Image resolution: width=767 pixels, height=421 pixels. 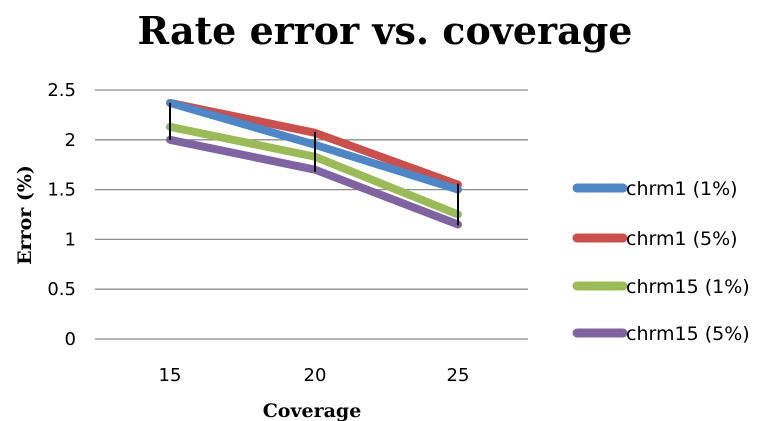 I want to click on legend-label: chrm1 (5%), so click(x=682, y=239).